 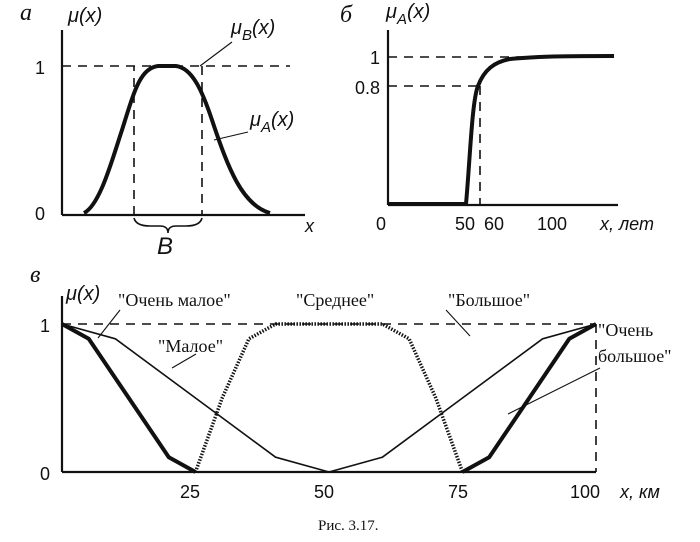 What do you see at coordinates (84, 16) in the screenshot?
I see `panel-a-ylabel: μ(x)` at bounding box center [84, 16].